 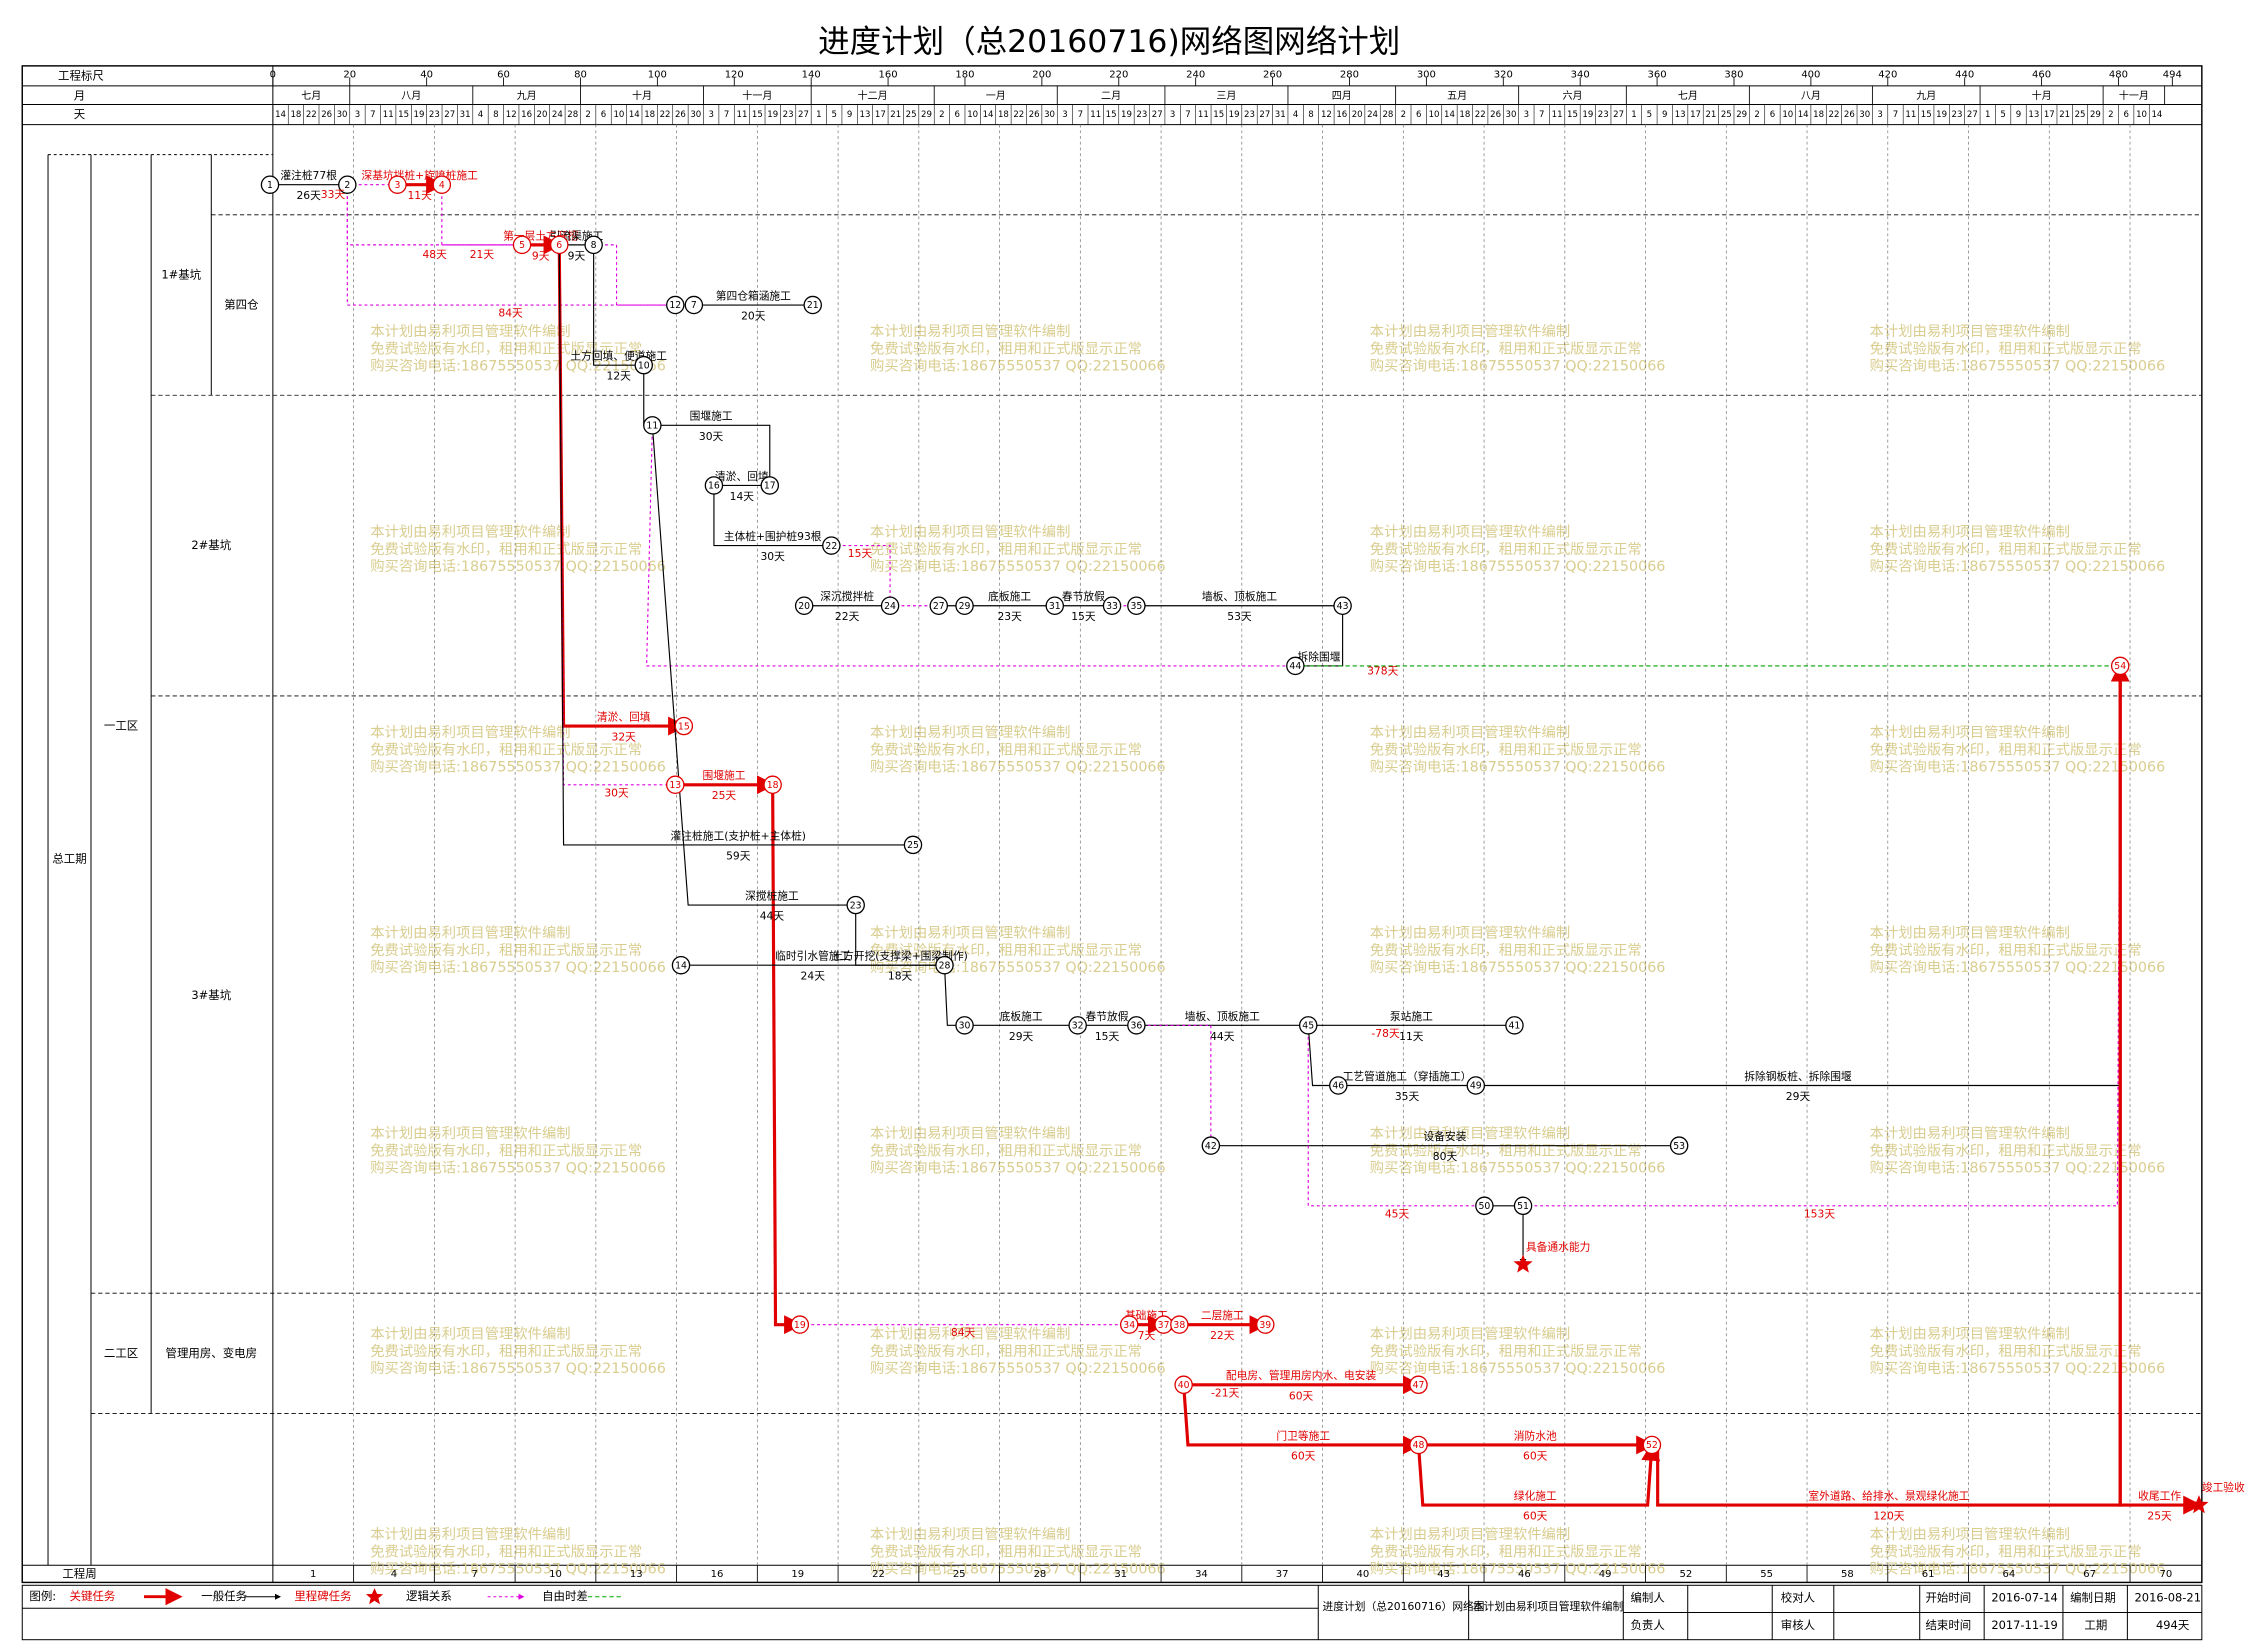 What do you see at coordinates (1426, 74) in the screenshot?
I see `scale-label: 300` at bounding box center [1426, 74].